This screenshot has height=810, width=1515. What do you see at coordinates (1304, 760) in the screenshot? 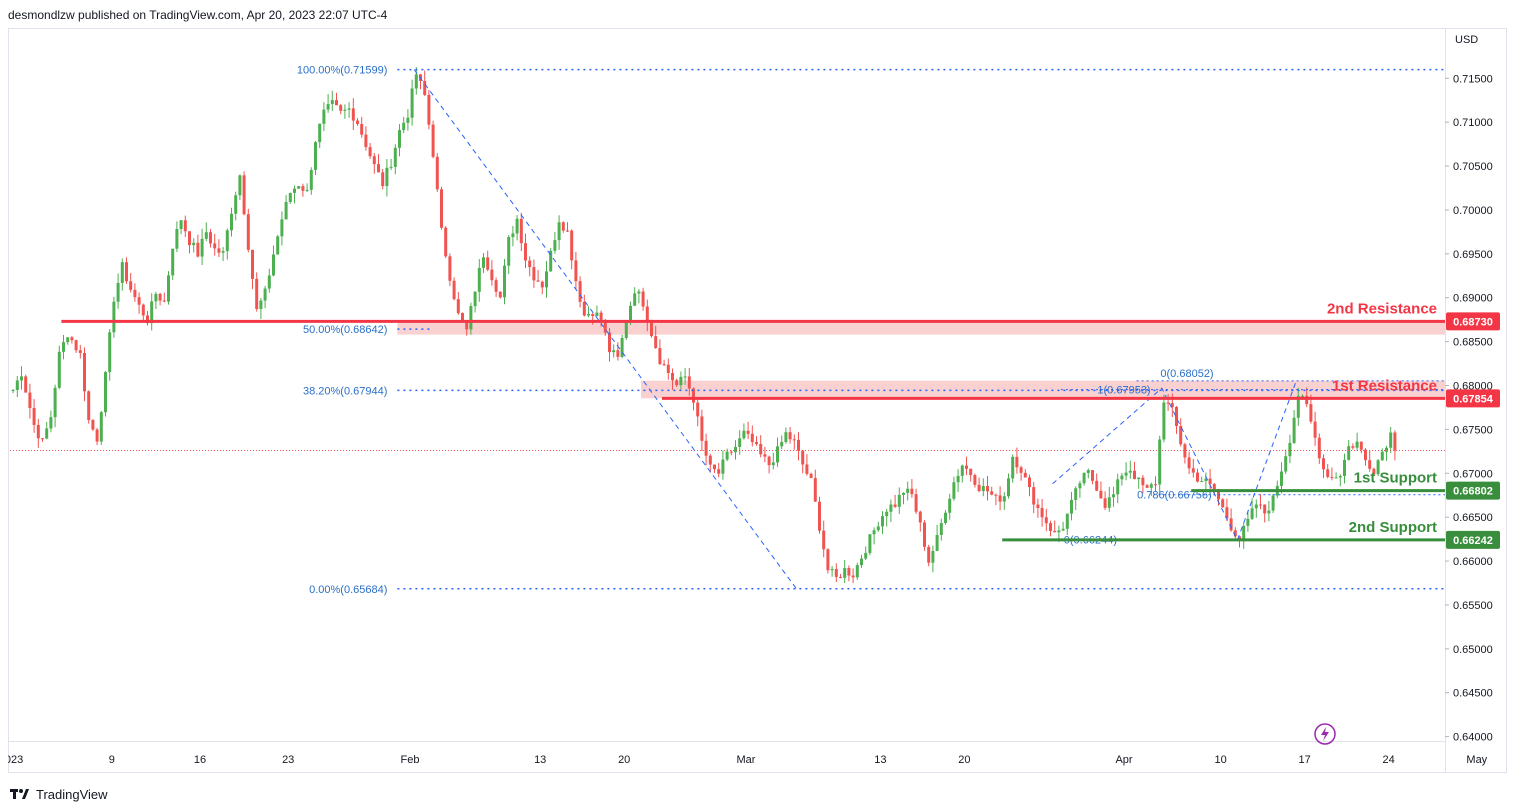
I see `time-tick-label: 17` at bounding box center [1304, 760].